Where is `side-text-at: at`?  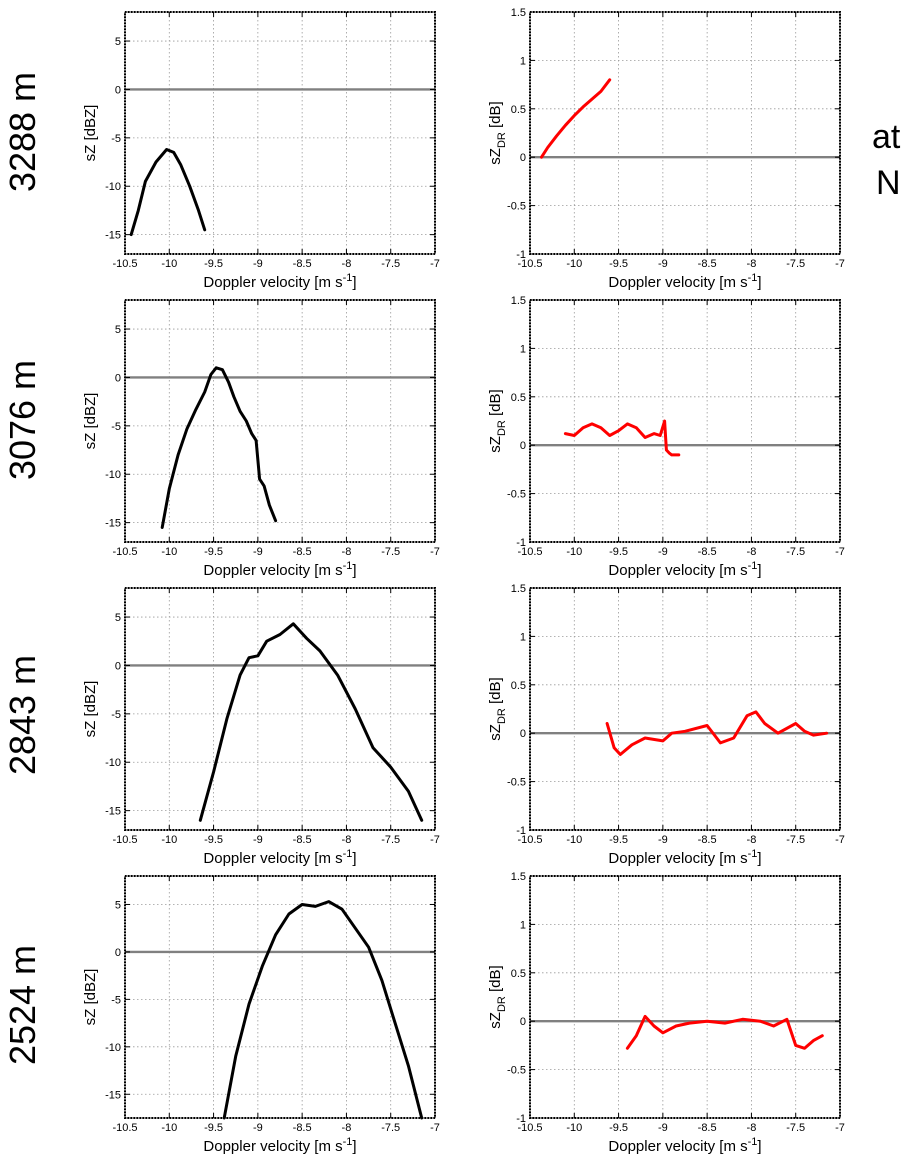
side-text-at: at is located at coordinates (886, 137).